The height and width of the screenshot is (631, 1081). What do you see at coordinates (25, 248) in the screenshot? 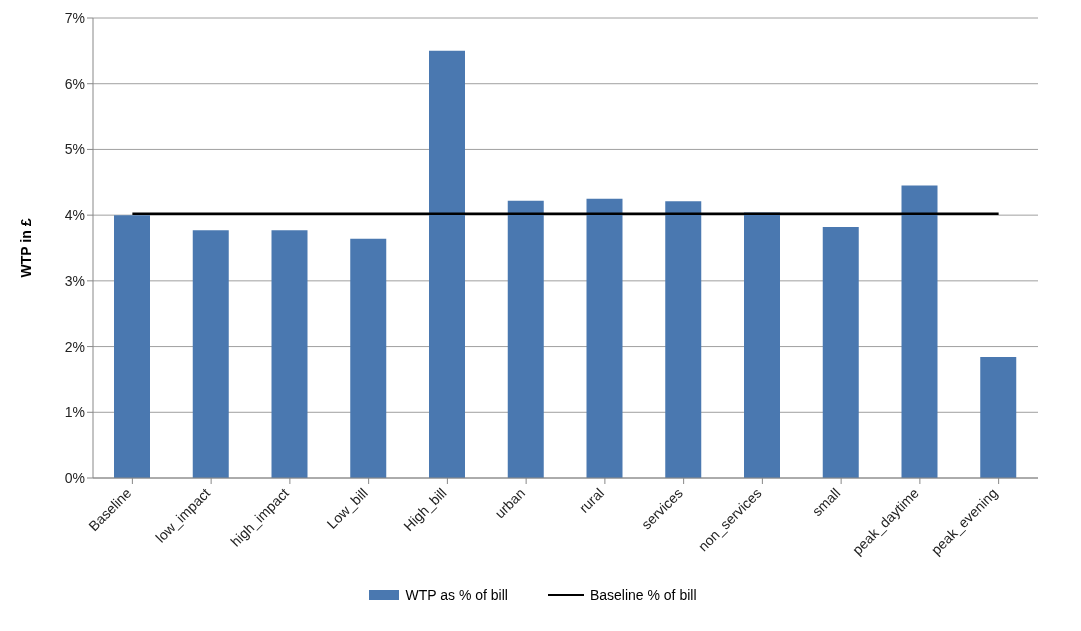
I see `y-axis-title: WTP in £` at bounding box center [25, 248].